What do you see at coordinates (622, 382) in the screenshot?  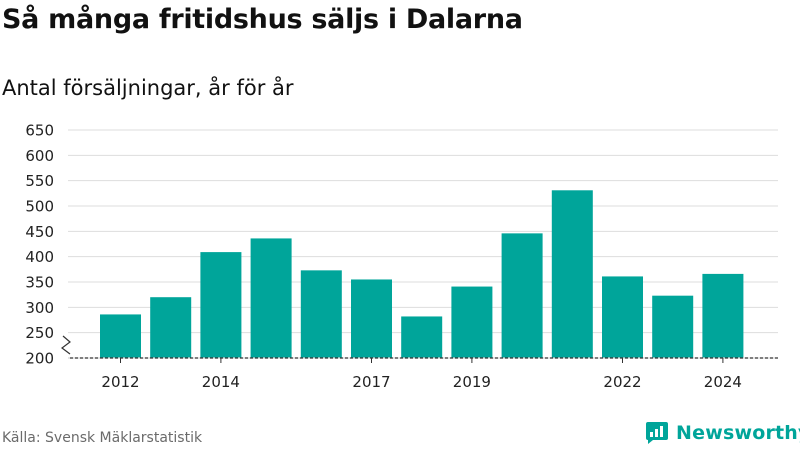 I see `x-tick-label: 2022` at bounding box center [622, 382].